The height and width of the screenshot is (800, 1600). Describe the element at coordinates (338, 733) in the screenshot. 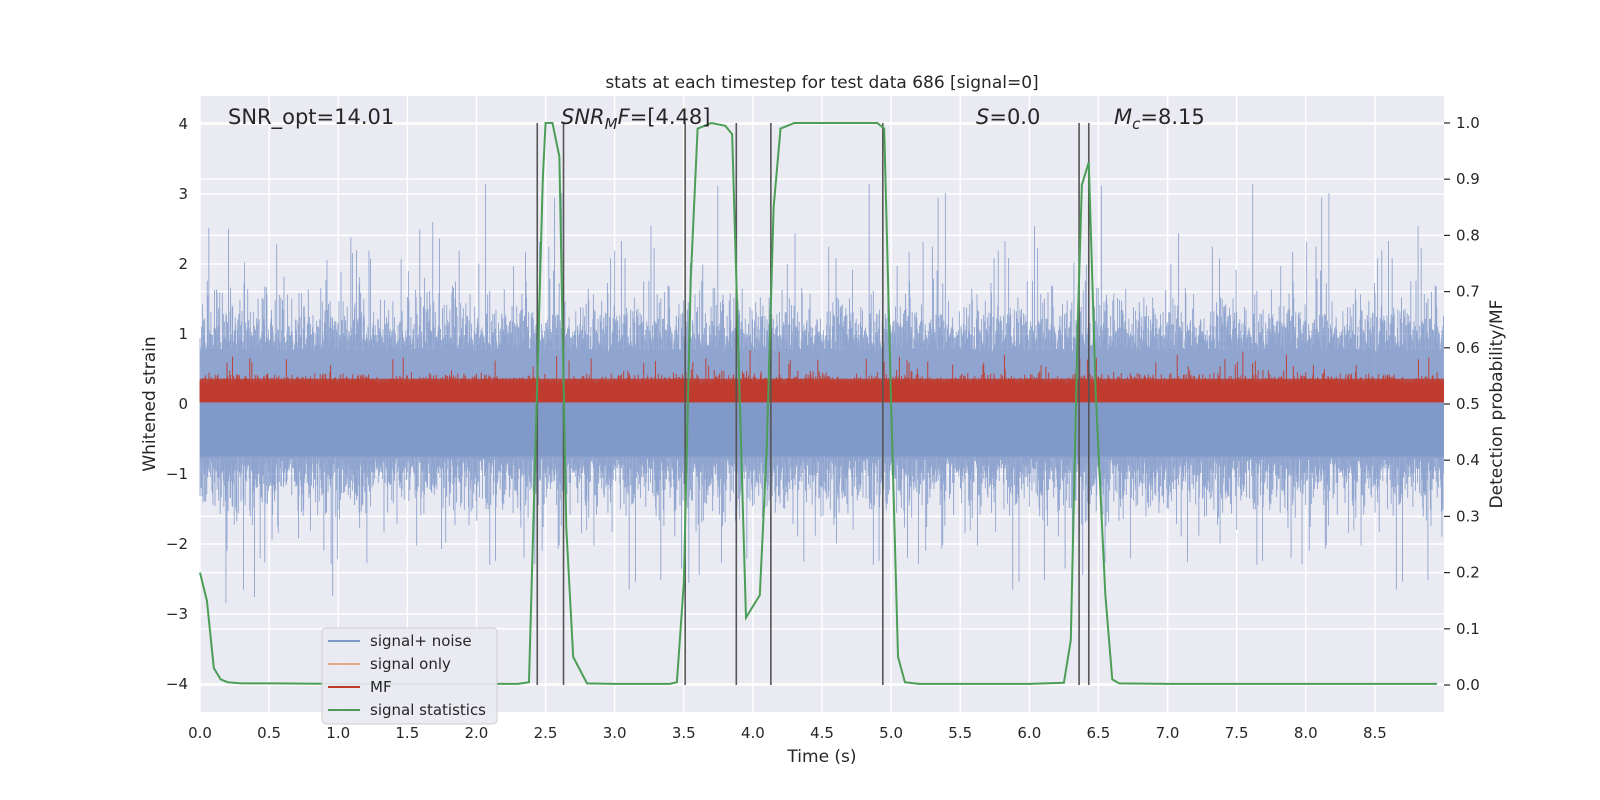

I see `x-tick-label: 1.0` at that location.